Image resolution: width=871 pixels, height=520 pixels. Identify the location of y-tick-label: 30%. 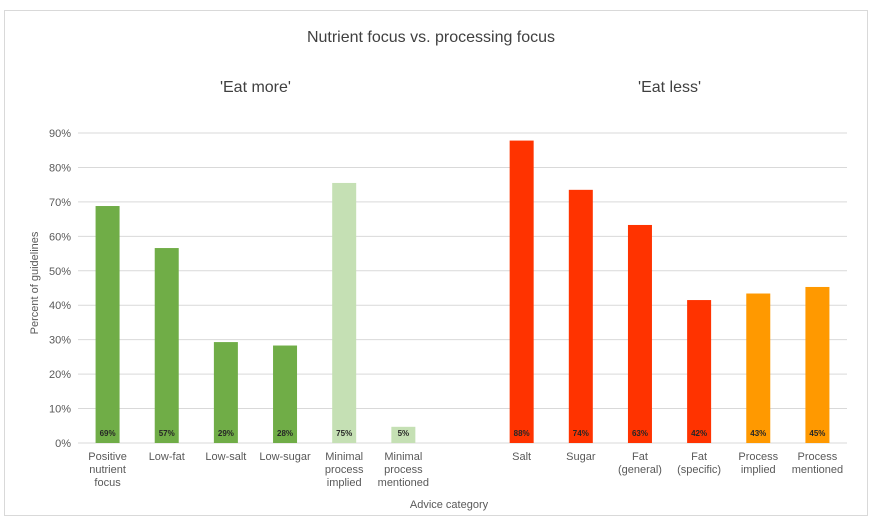
(60, 341).